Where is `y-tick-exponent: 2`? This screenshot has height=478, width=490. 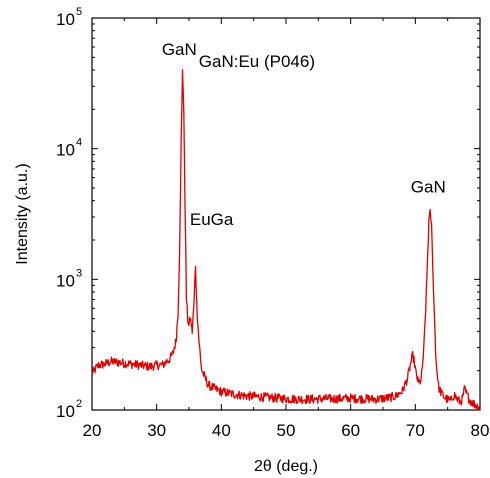 y-tick-exponent: 2 is located at coordinates (79, 404).